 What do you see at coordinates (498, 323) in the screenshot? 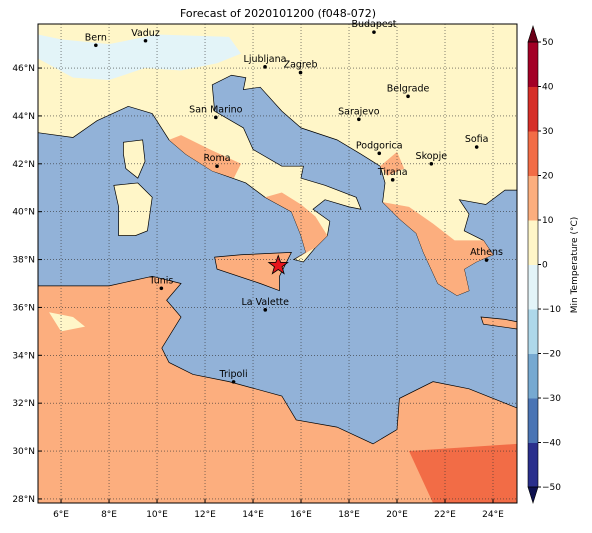
I see `crete` at bounding box center [498, 323].